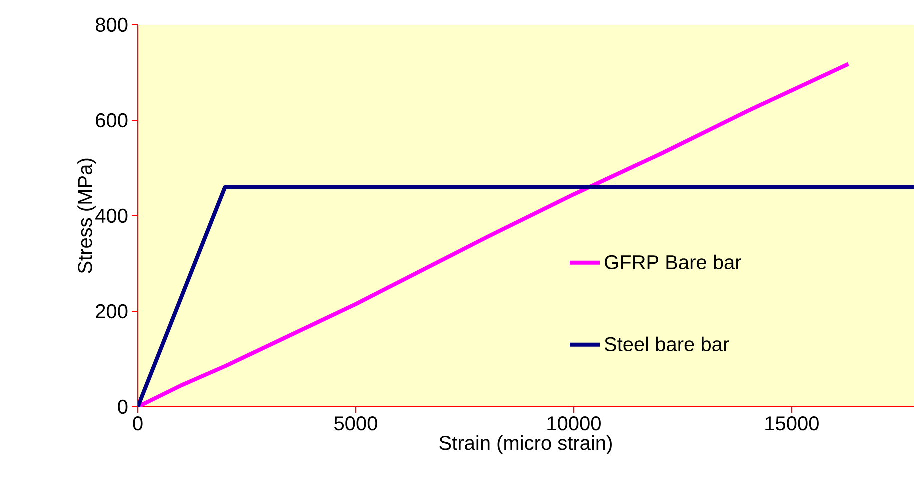 Image resolution: width=914 pixels, height=501 pixels. I want to click on x-tick-label: 5000, so click(356, 423).